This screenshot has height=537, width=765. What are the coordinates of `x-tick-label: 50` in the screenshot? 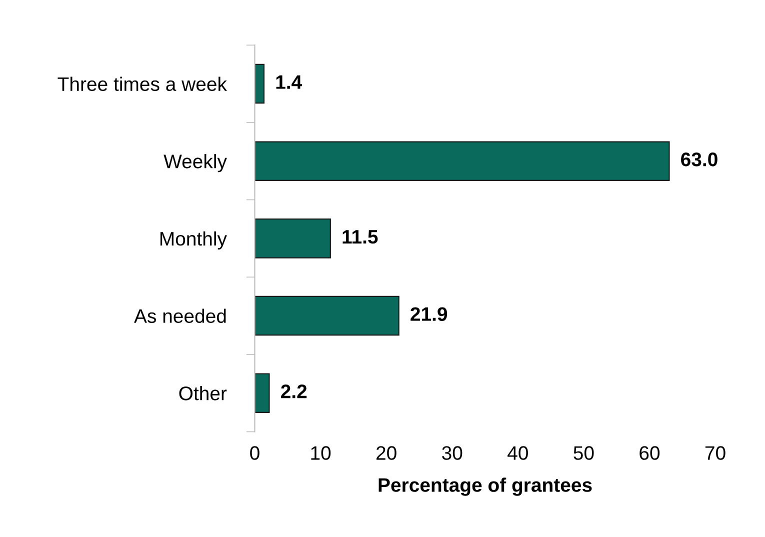 It's located at (584, 453).